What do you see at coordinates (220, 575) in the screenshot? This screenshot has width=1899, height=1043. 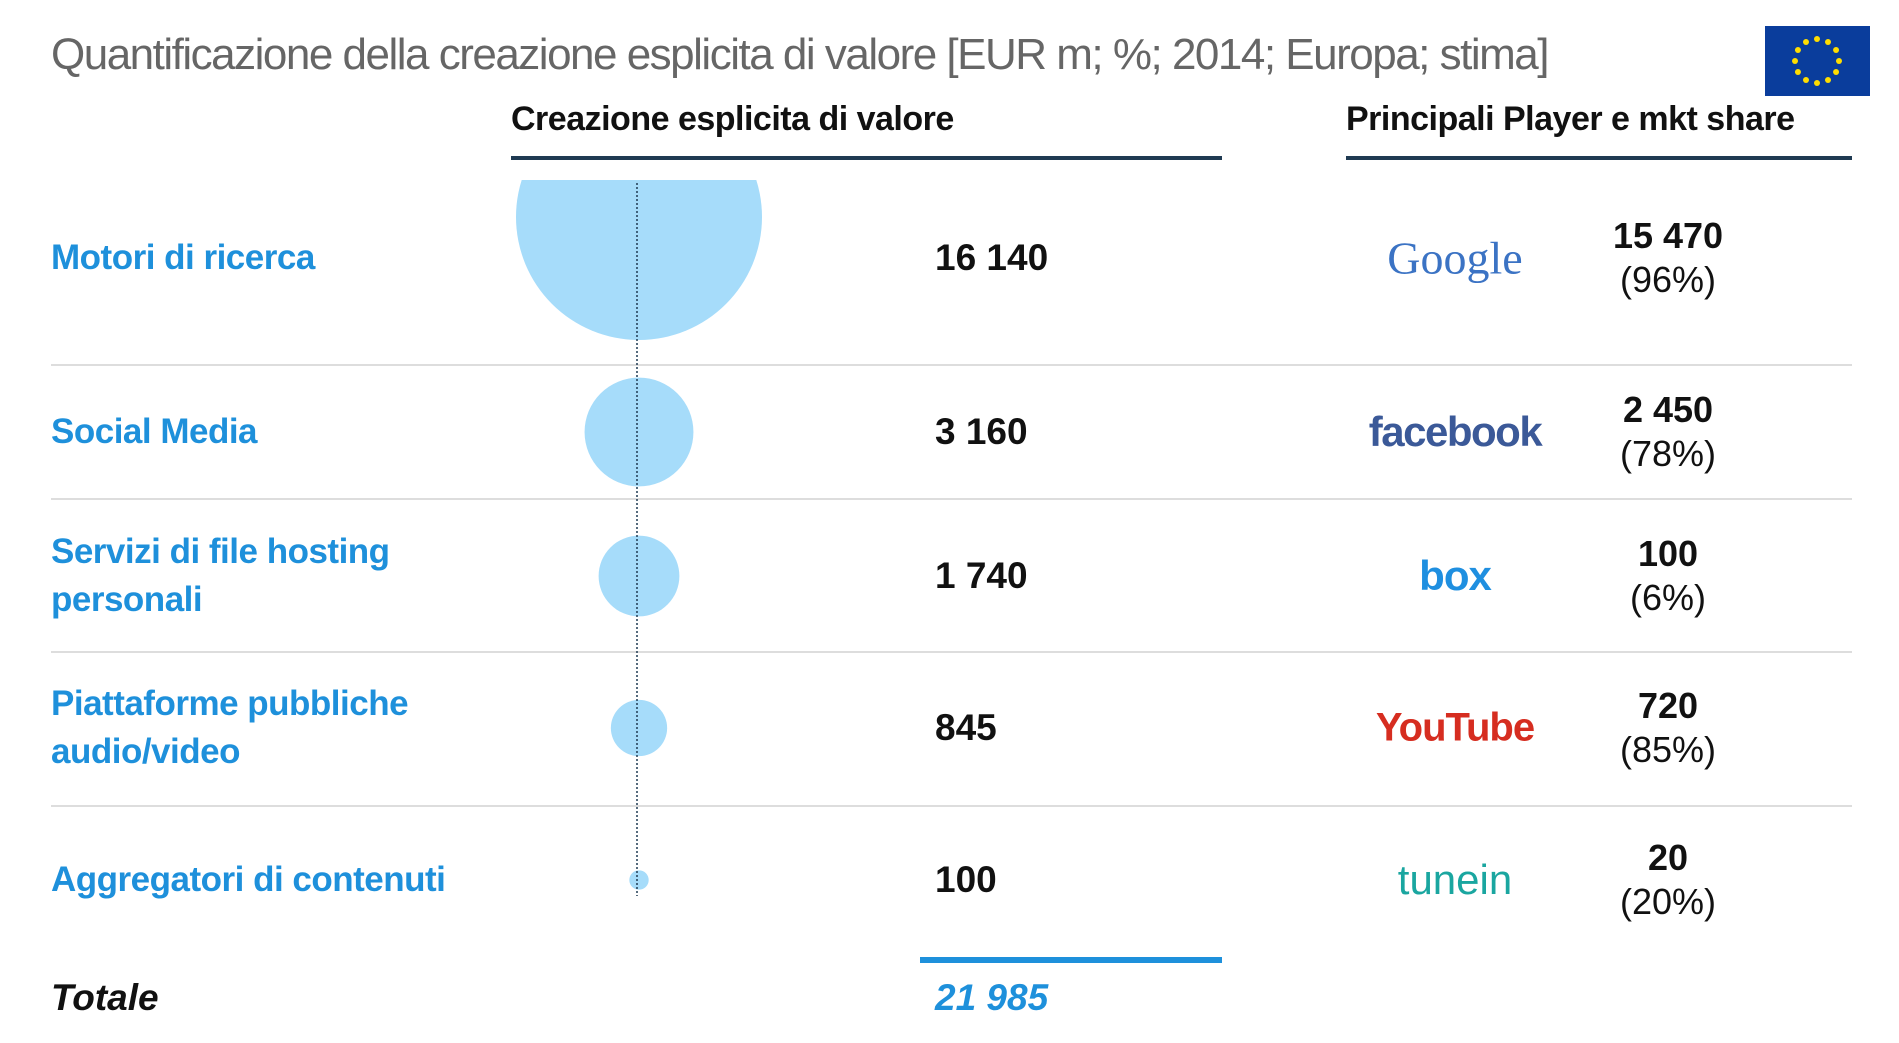 I see `category-label: Servizi di file hosting personali` at bounding box center [220, 575].